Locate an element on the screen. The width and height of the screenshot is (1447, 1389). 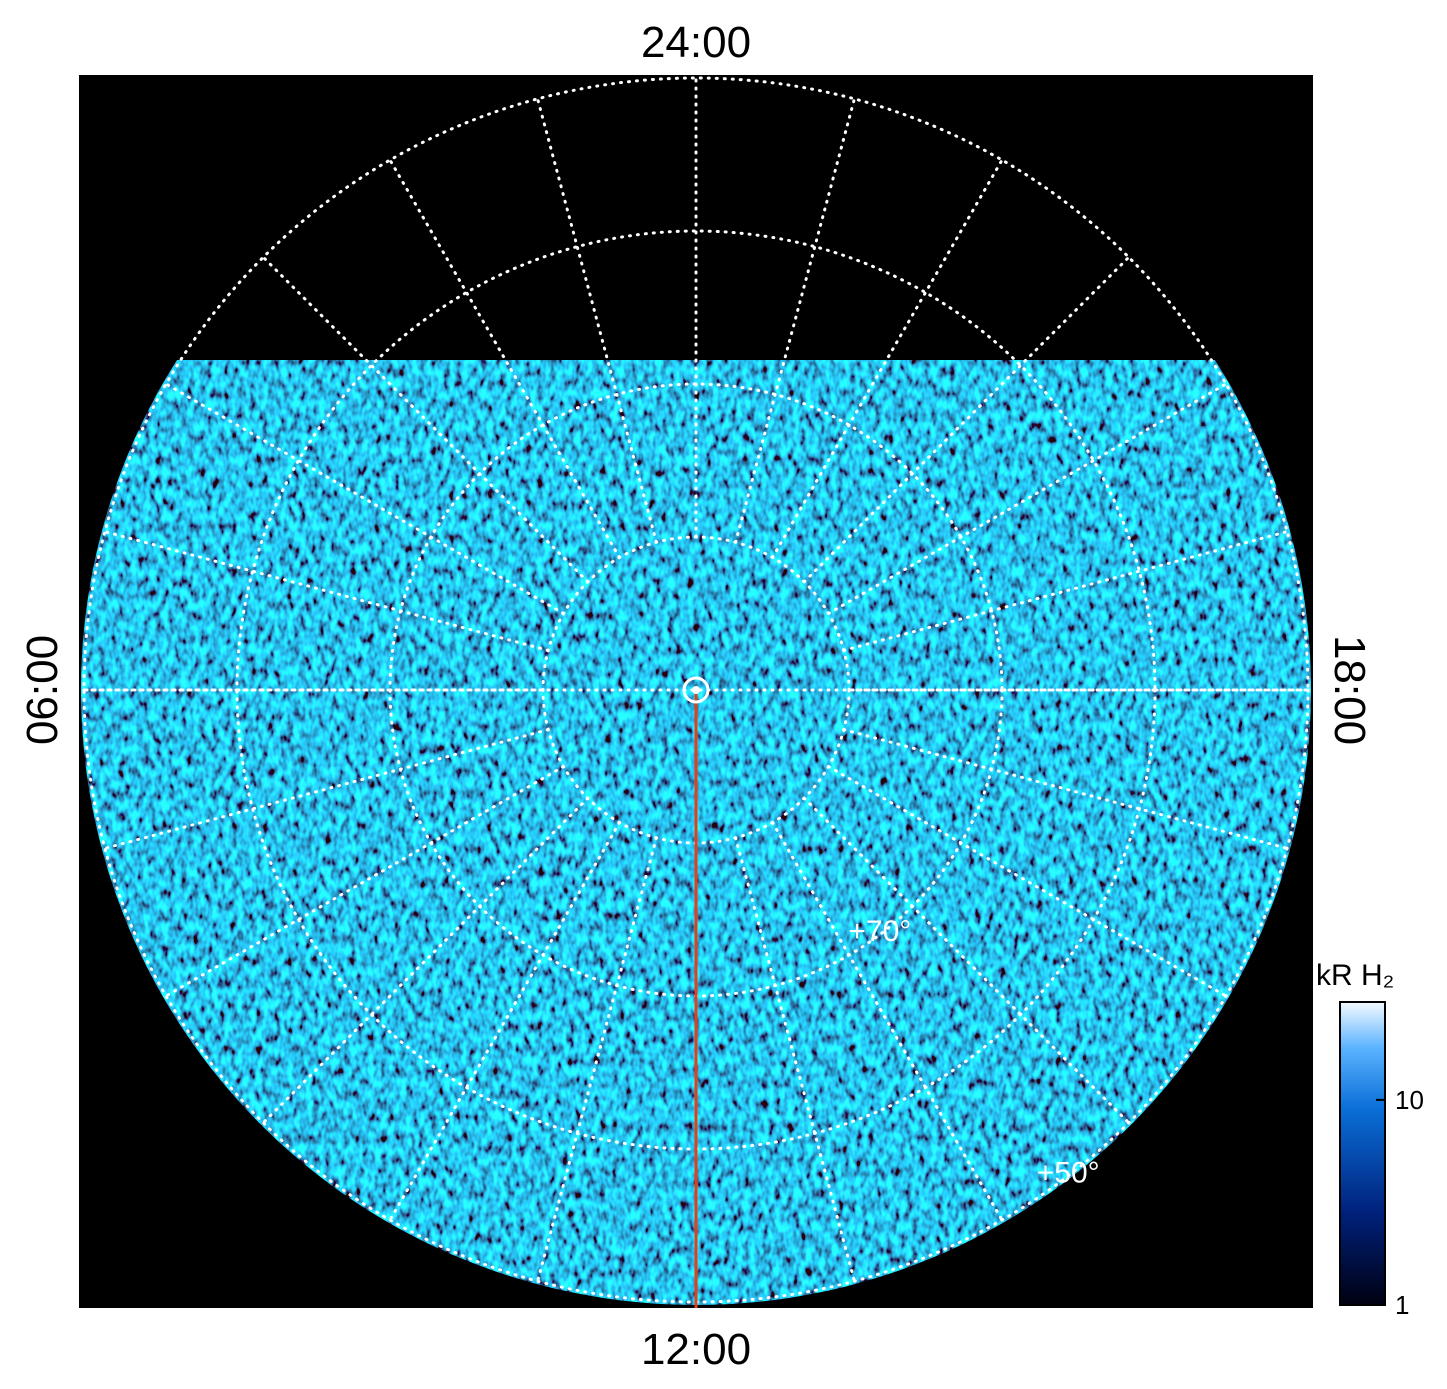
colorbar-scale is located at coordinates (1362, 1153).